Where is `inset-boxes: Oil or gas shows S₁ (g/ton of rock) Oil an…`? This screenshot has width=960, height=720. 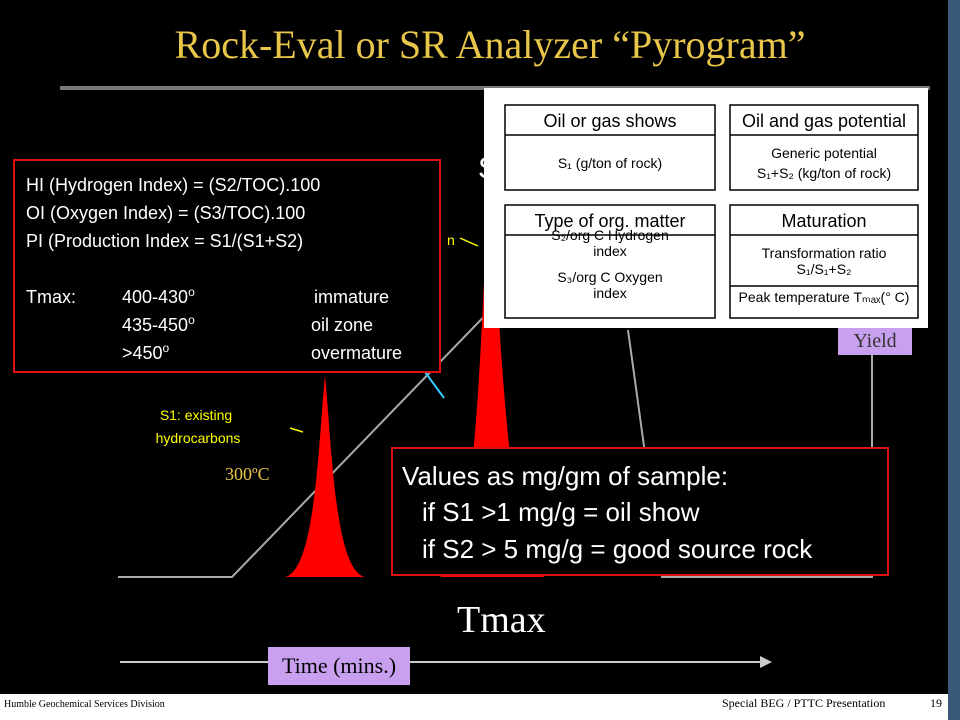
inset-boxes: Oil or gas shows S₁ (g/ton of rock) Oil an… is located at coordinates (711, 211).